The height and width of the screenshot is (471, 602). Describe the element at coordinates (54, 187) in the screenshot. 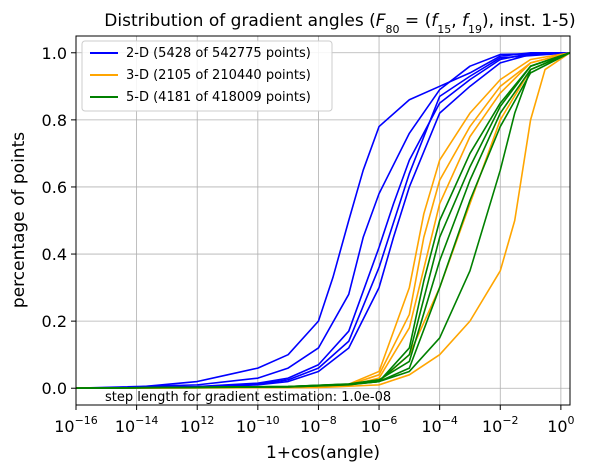

I see `y-tick-label: 0.6` at that location.